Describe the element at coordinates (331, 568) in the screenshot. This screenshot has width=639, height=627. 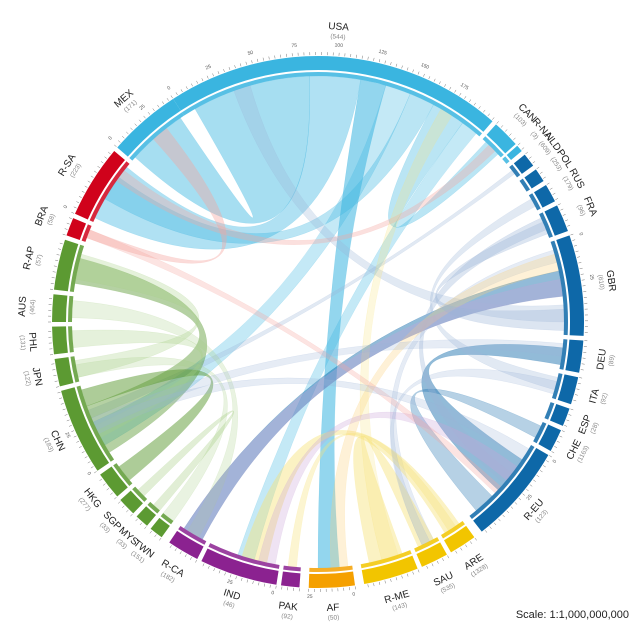
I see `segment-track-af` at that location.